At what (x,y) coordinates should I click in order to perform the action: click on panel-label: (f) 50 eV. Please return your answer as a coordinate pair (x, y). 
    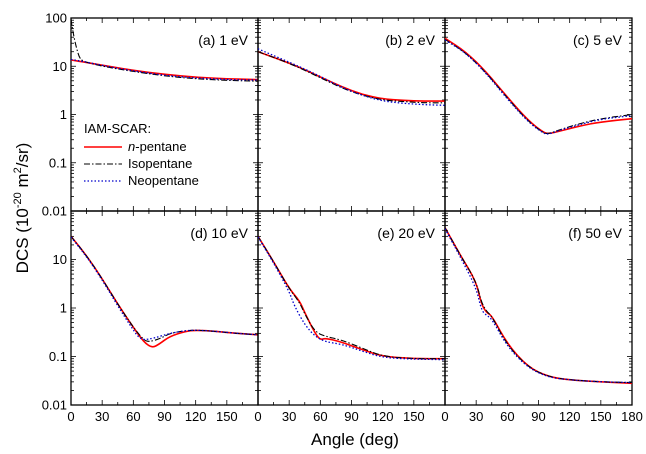
    Looking at the image, I should click on (595, 233).